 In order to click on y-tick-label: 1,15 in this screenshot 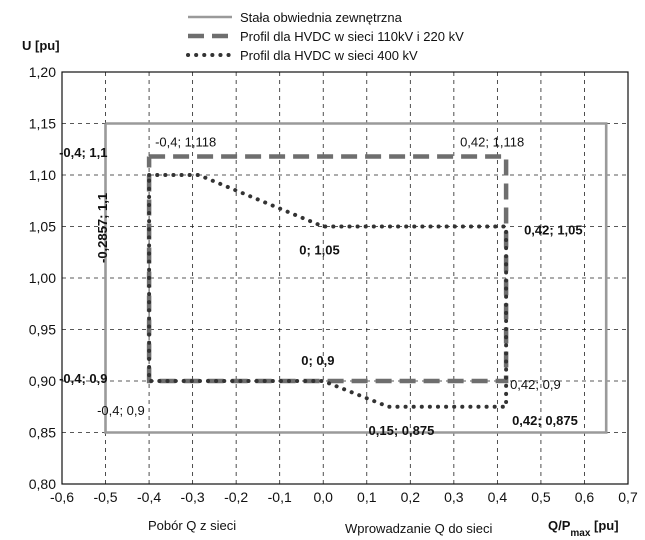, I will do `click(42, 124)`.